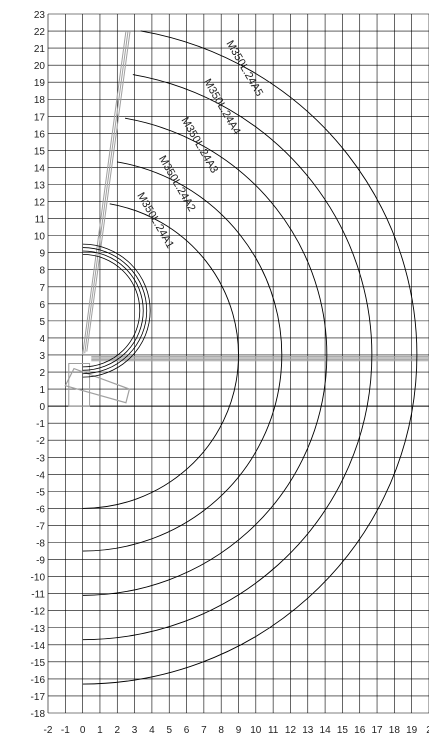 The height and width of the screenshot is (747, 429). Describe the element at coordinates (38, 663) in the screenshot. I see `y-tick-label: -15` at that location.